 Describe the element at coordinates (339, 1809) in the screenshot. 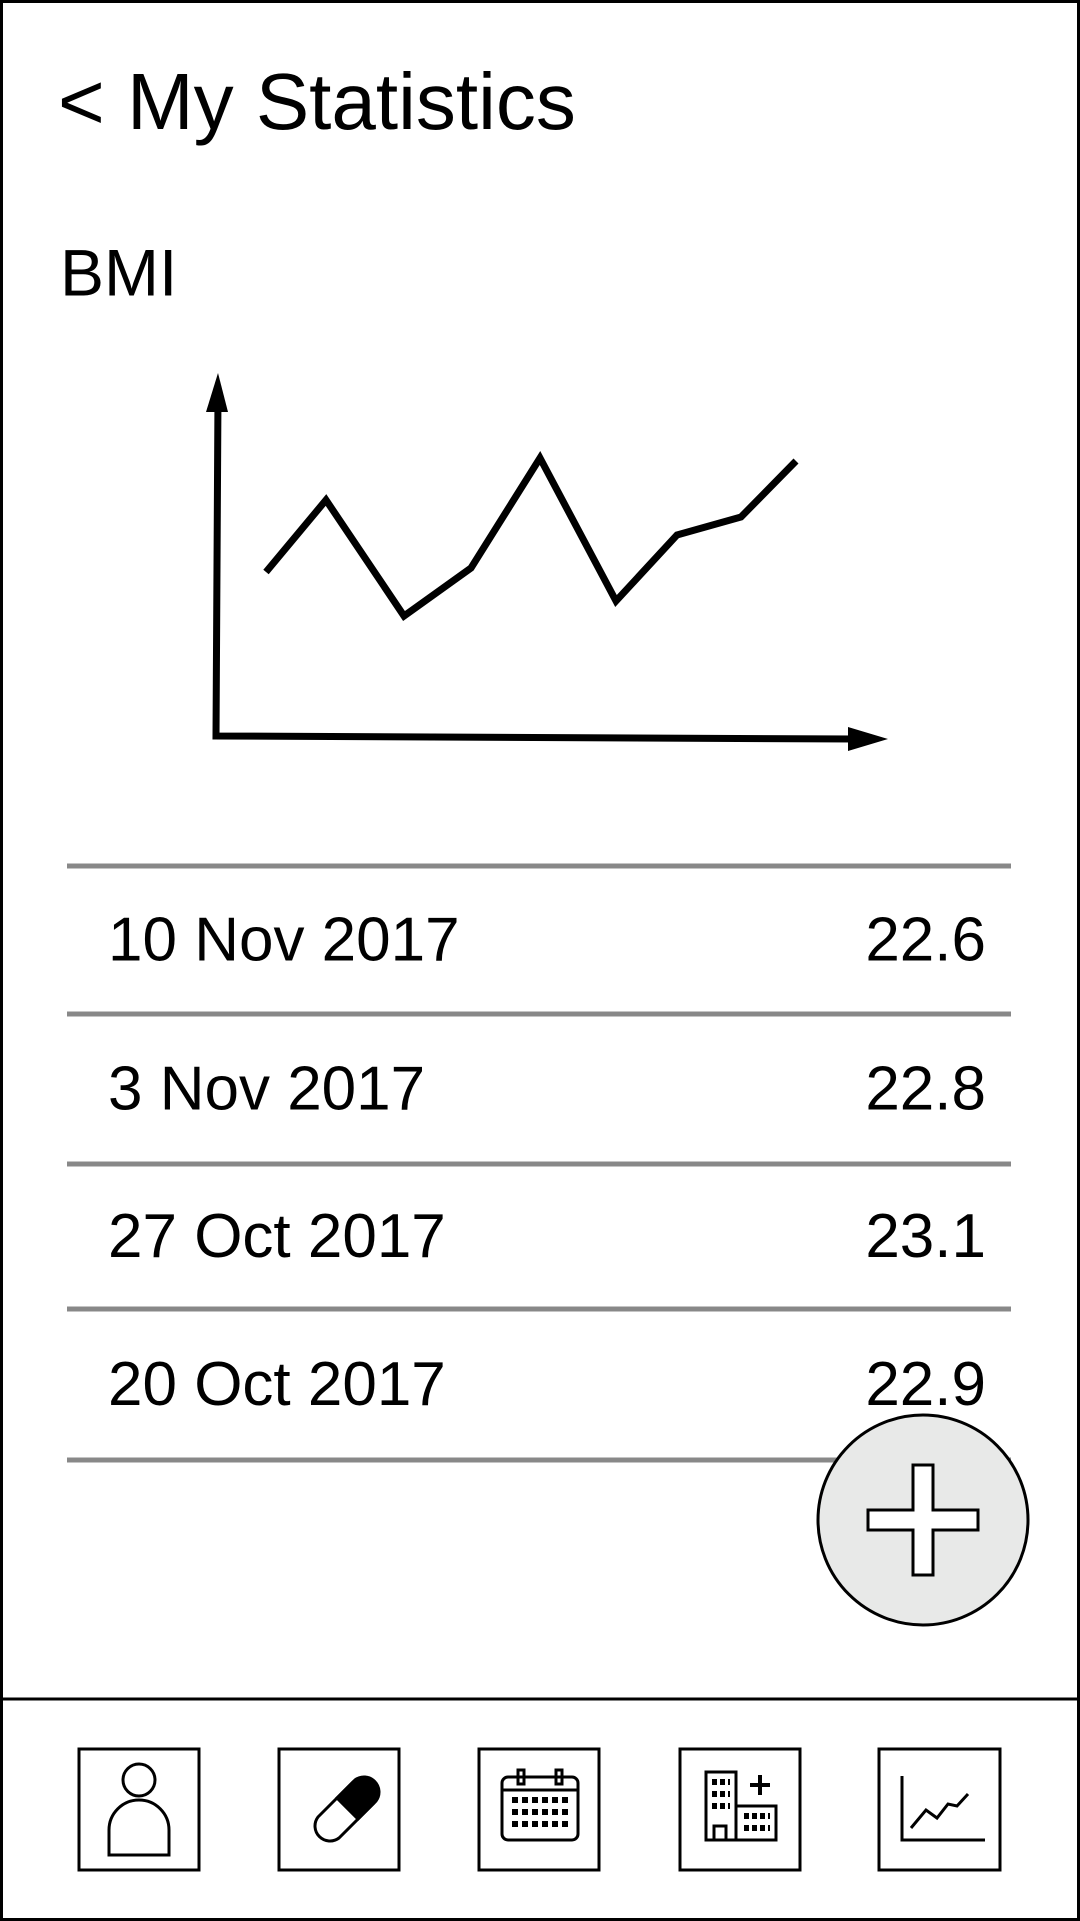

I see `nav-medication` at that location.